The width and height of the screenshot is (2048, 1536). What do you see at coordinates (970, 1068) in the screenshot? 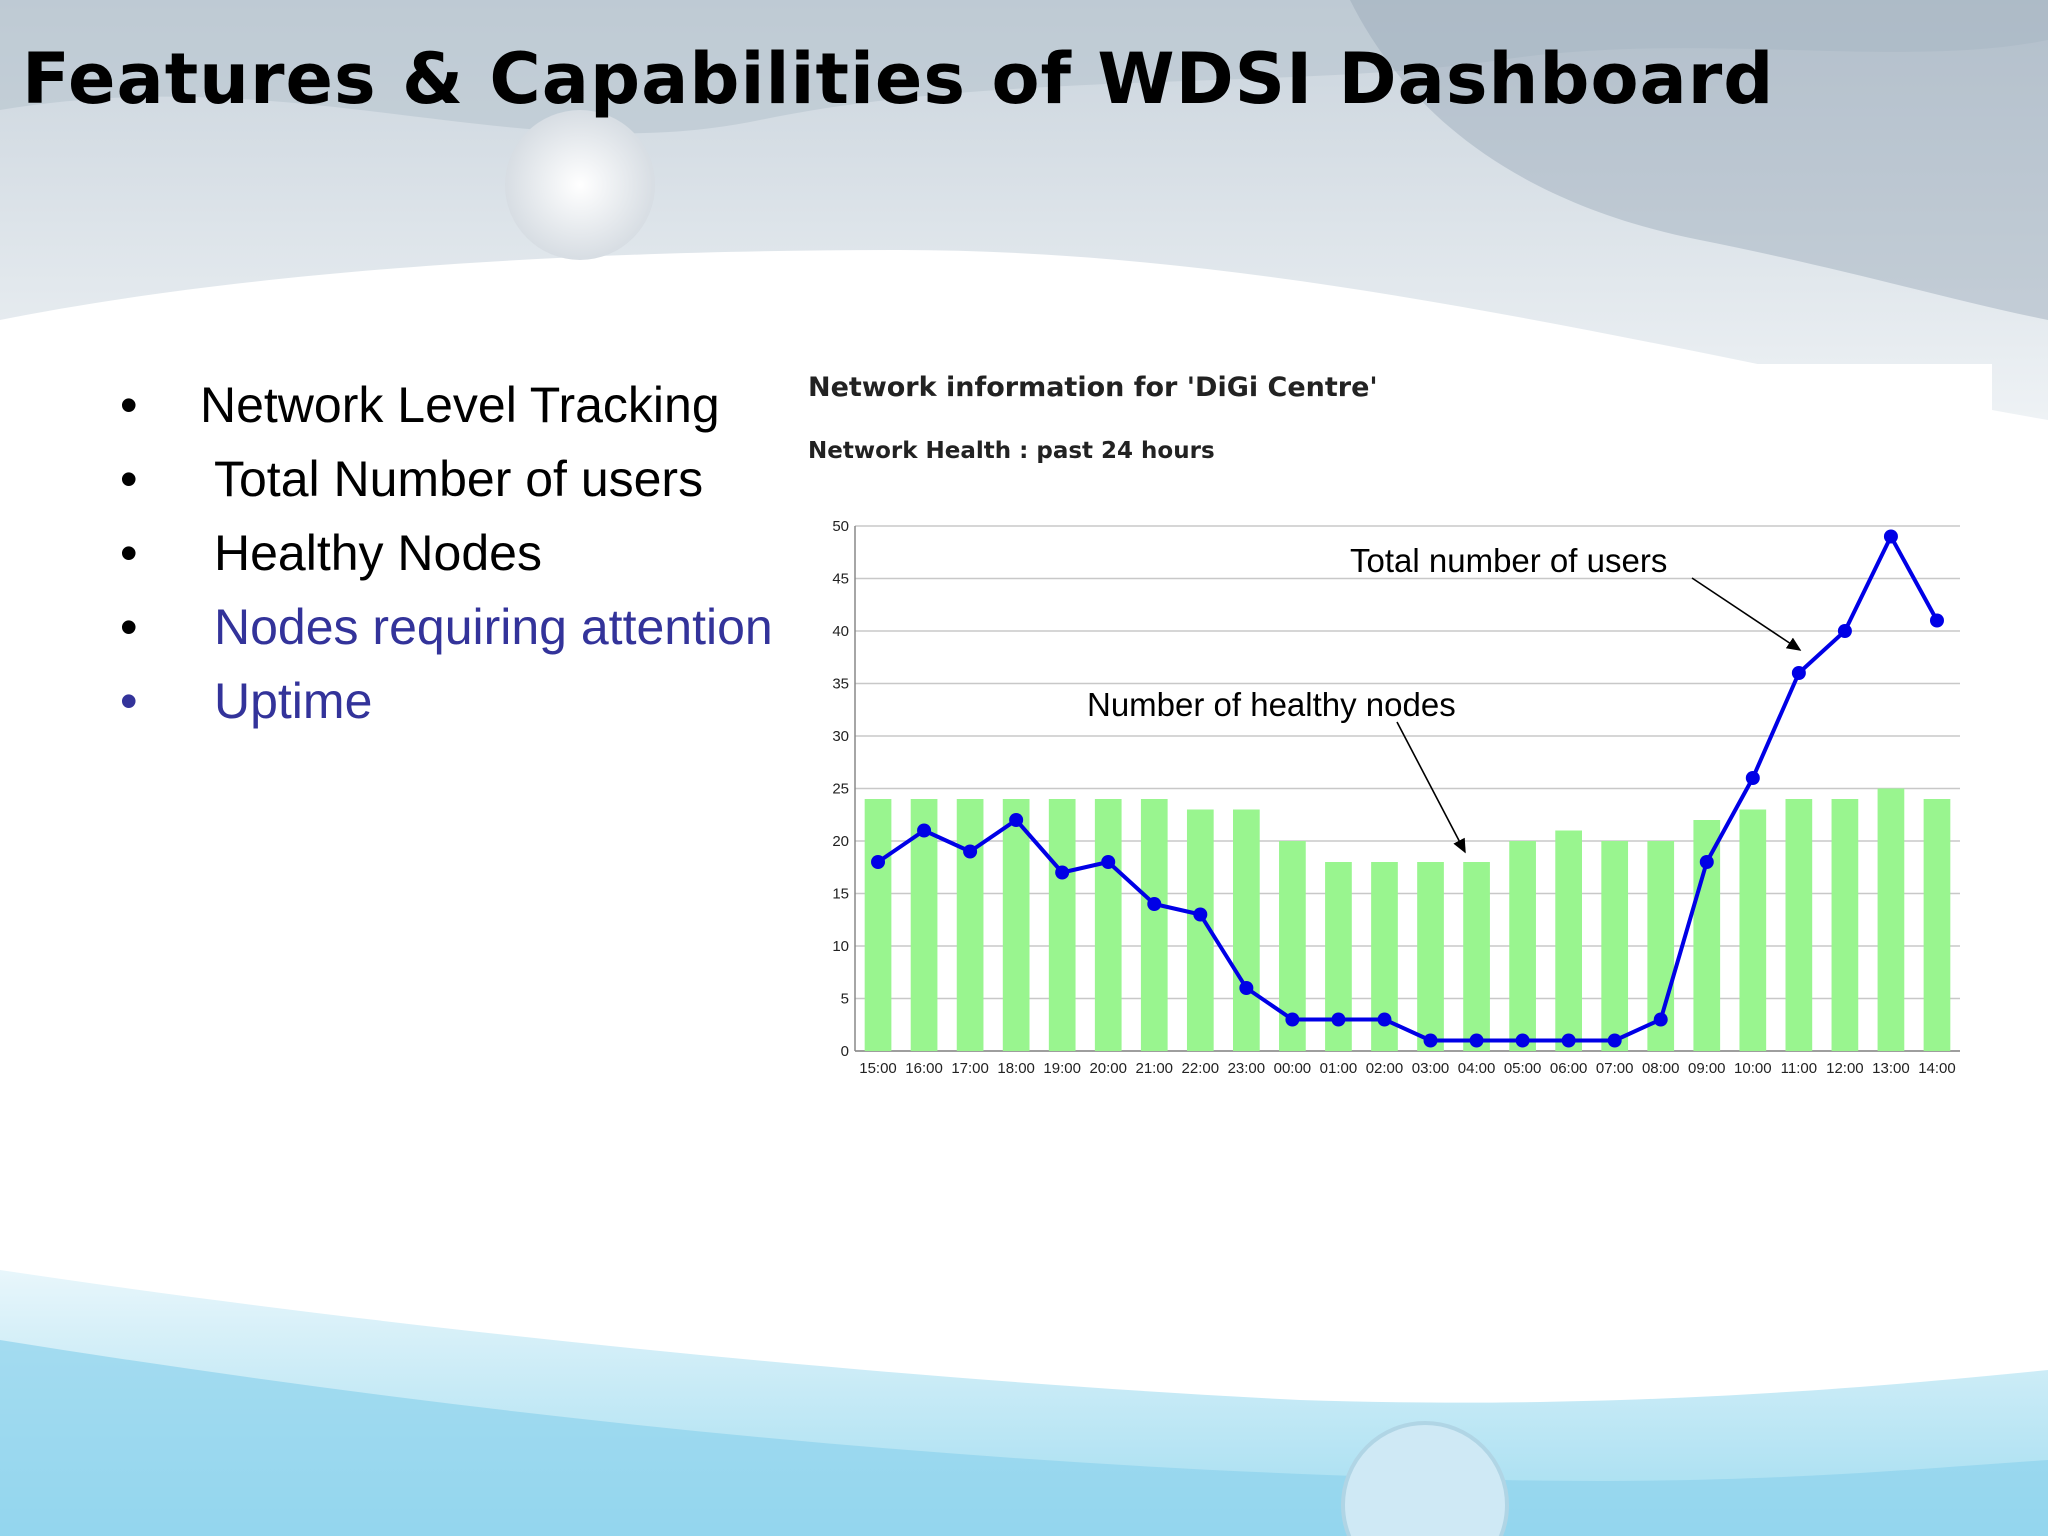
I see `x-tick-label: 17:00` at bounding box center [970, 1068].